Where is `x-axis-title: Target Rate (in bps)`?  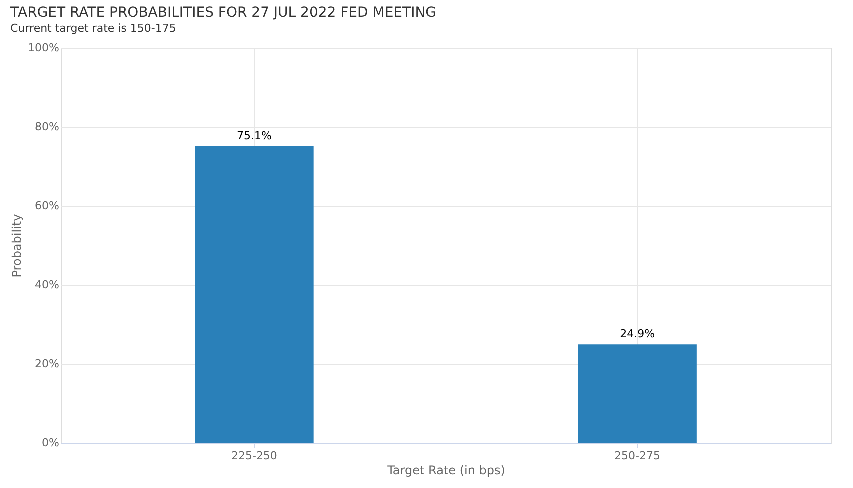 x-axis-title: Target Rate (in bps) is located at coordinates (446, 471).